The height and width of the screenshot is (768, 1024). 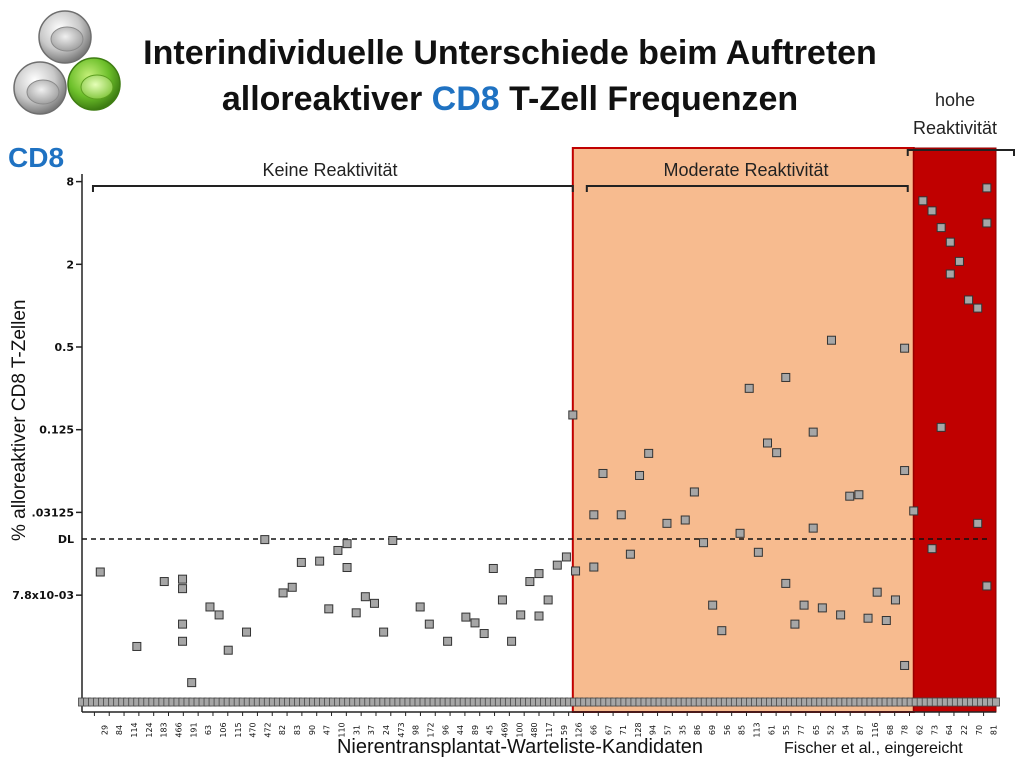 What do you see at coordinates (238, 729) in the screenshot?
I see `x-tick-label: 115` at bounding box center [238, 729].